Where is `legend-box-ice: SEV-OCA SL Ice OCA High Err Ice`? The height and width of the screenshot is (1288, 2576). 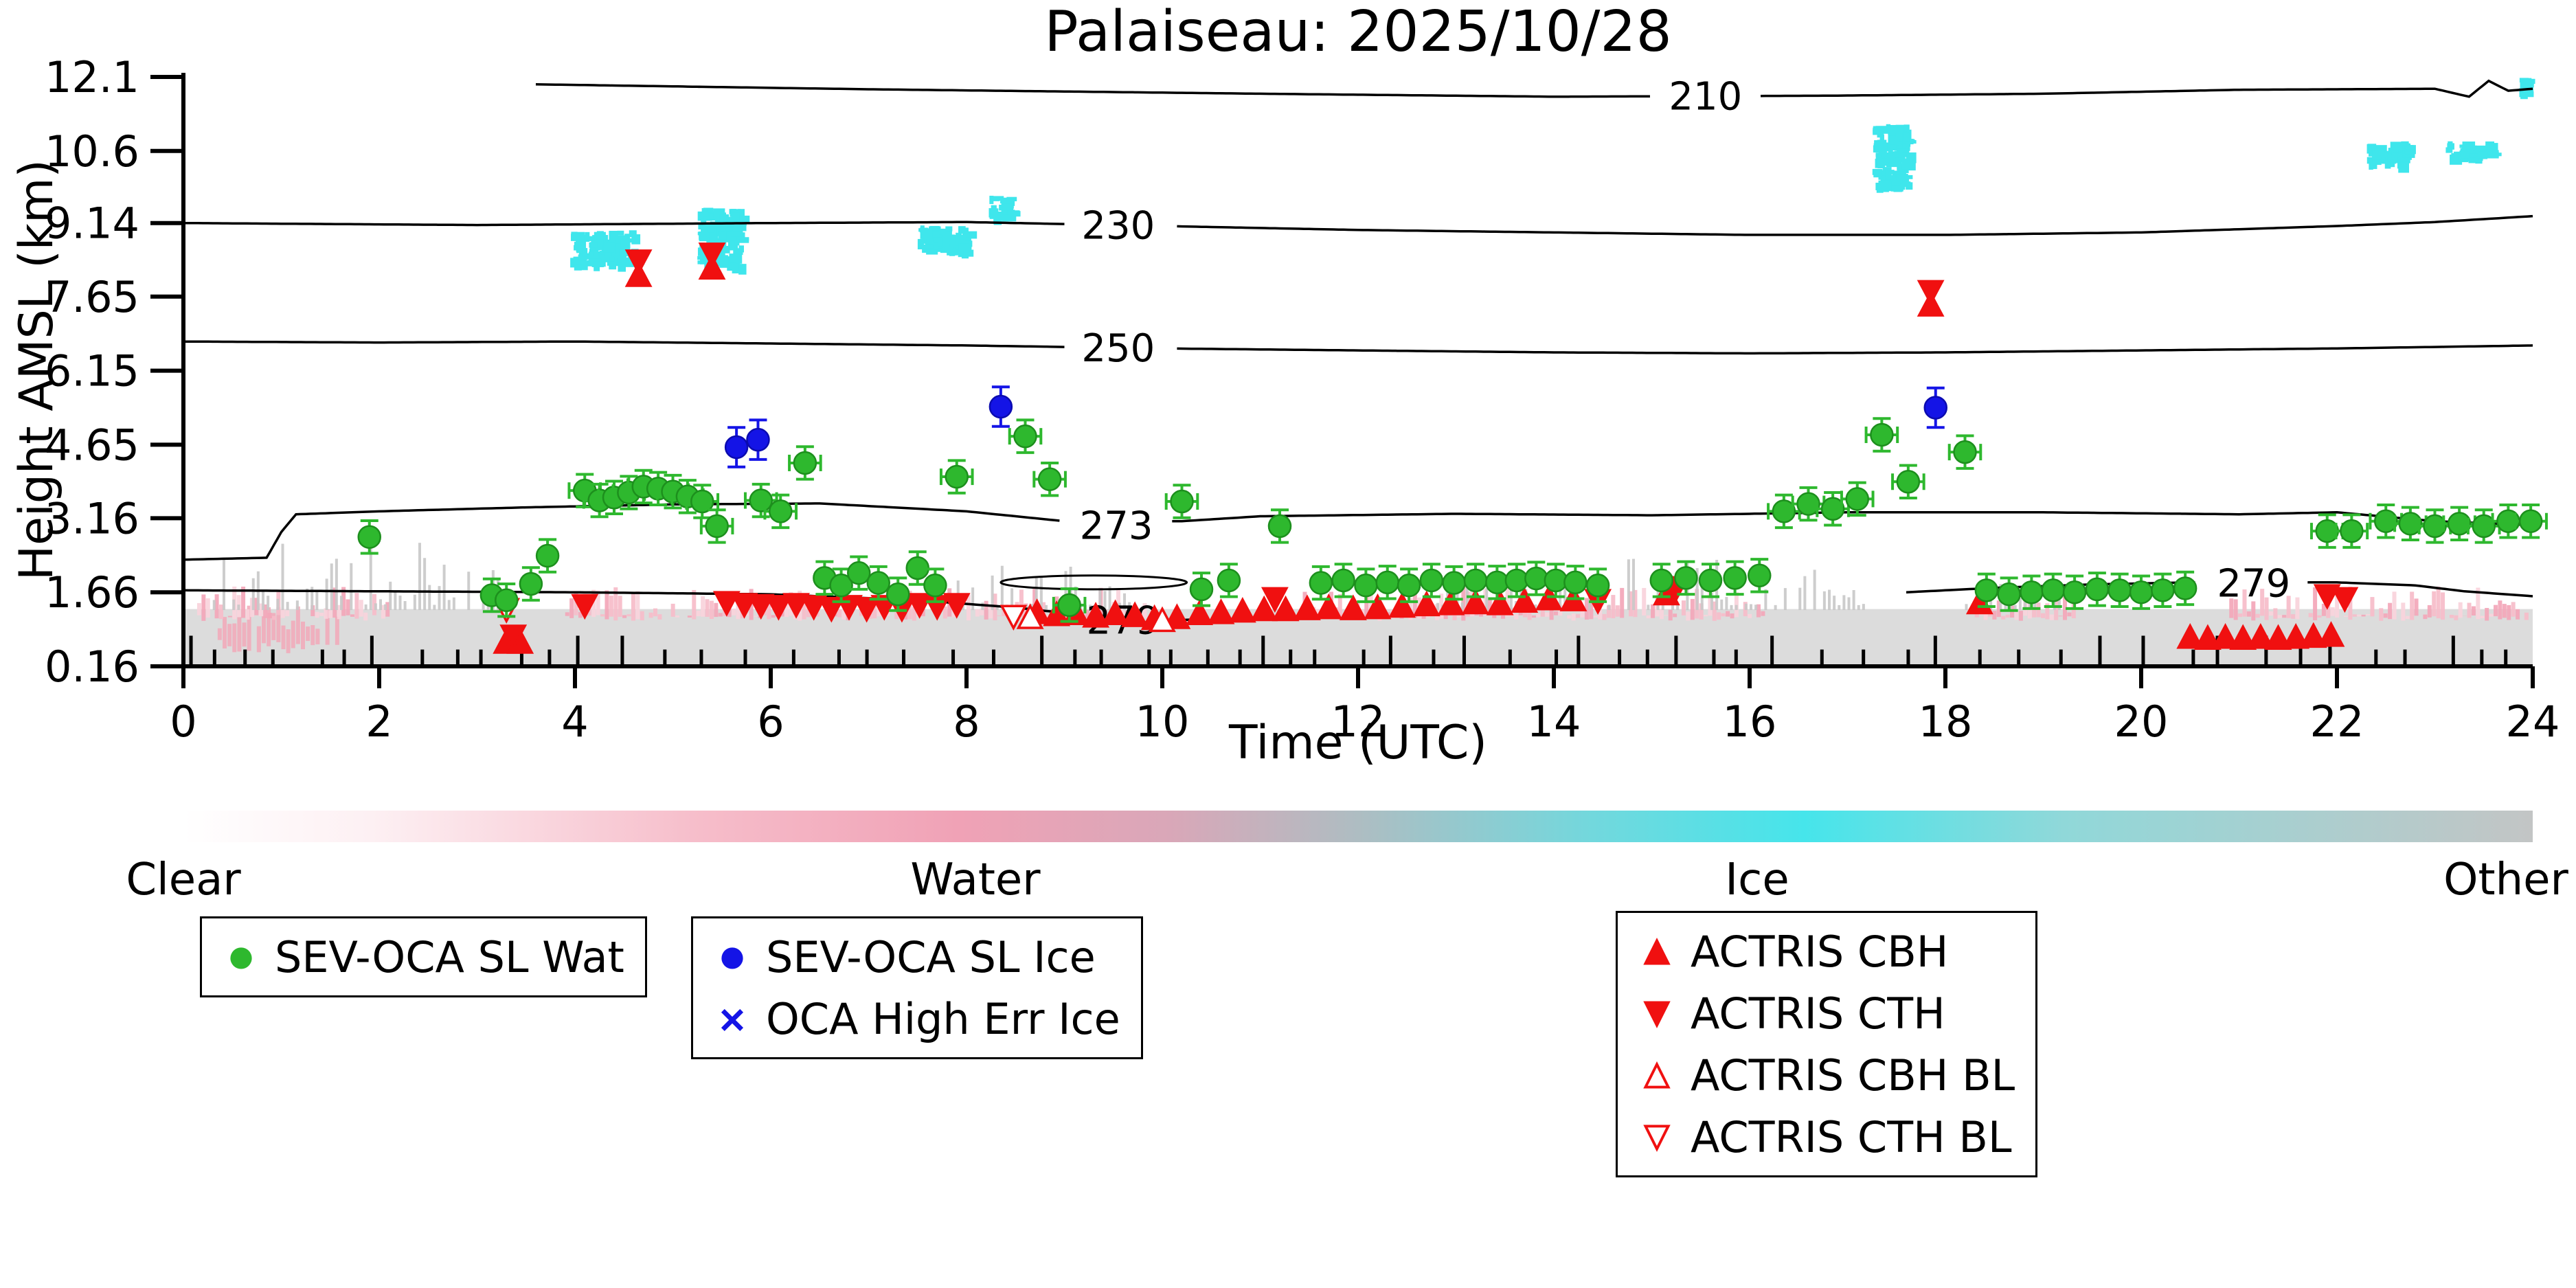 legend-box-ice: SEV-OCA SL Ice OCA High Err Ice is located at coordinates (917, 987).